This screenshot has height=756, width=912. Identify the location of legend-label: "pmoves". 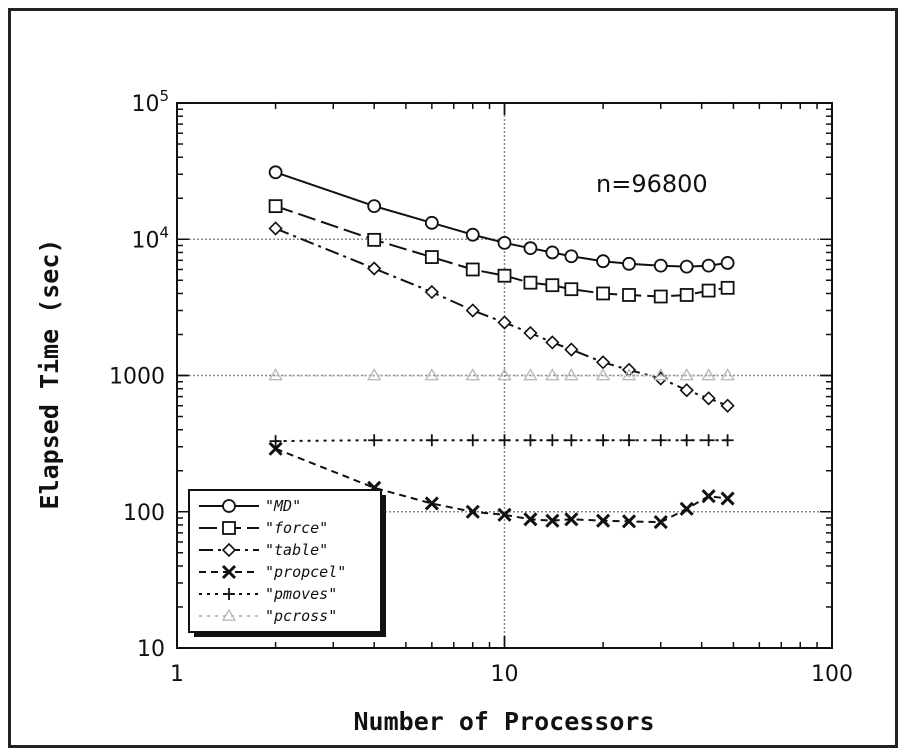
(301, 594).